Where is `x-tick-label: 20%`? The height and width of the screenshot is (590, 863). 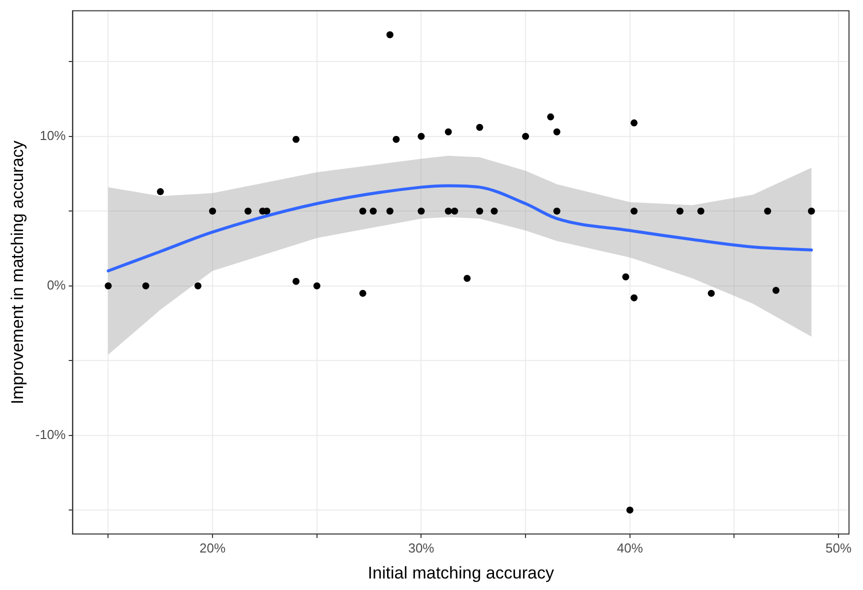 x-tick-label: 20% is located at coordinates (213, 548).